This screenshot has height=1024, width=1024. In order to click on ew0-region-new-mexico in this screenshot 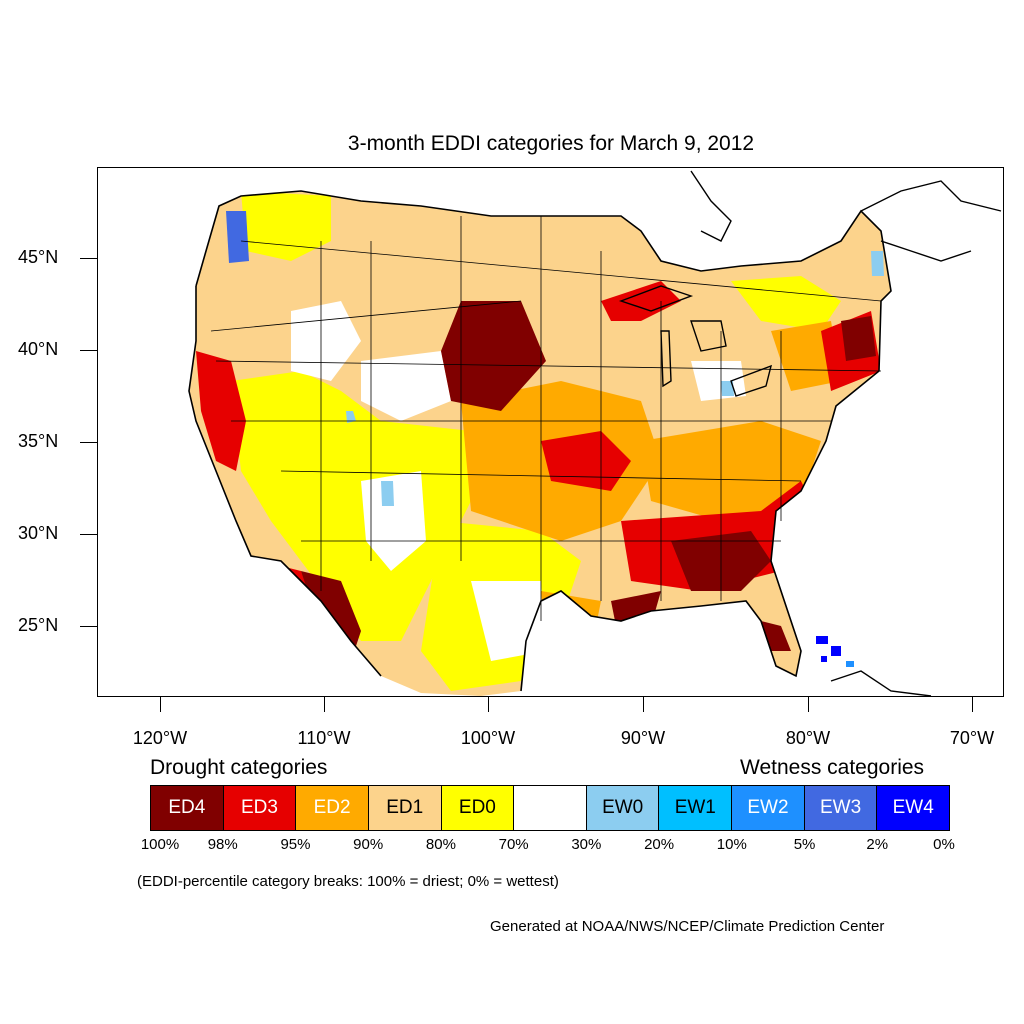, I will do `click(387, 493)`.